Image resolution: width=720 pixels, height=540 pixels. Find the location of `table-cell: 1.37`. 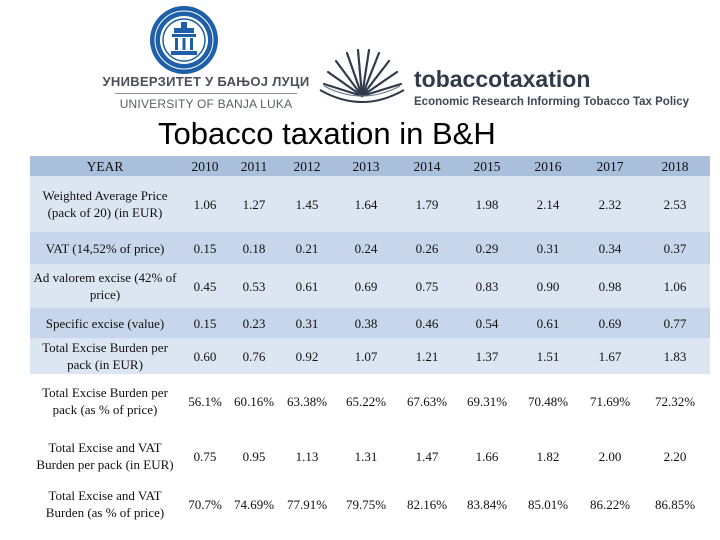

table-cell: 1.37 is located at coordinates (487, 356).